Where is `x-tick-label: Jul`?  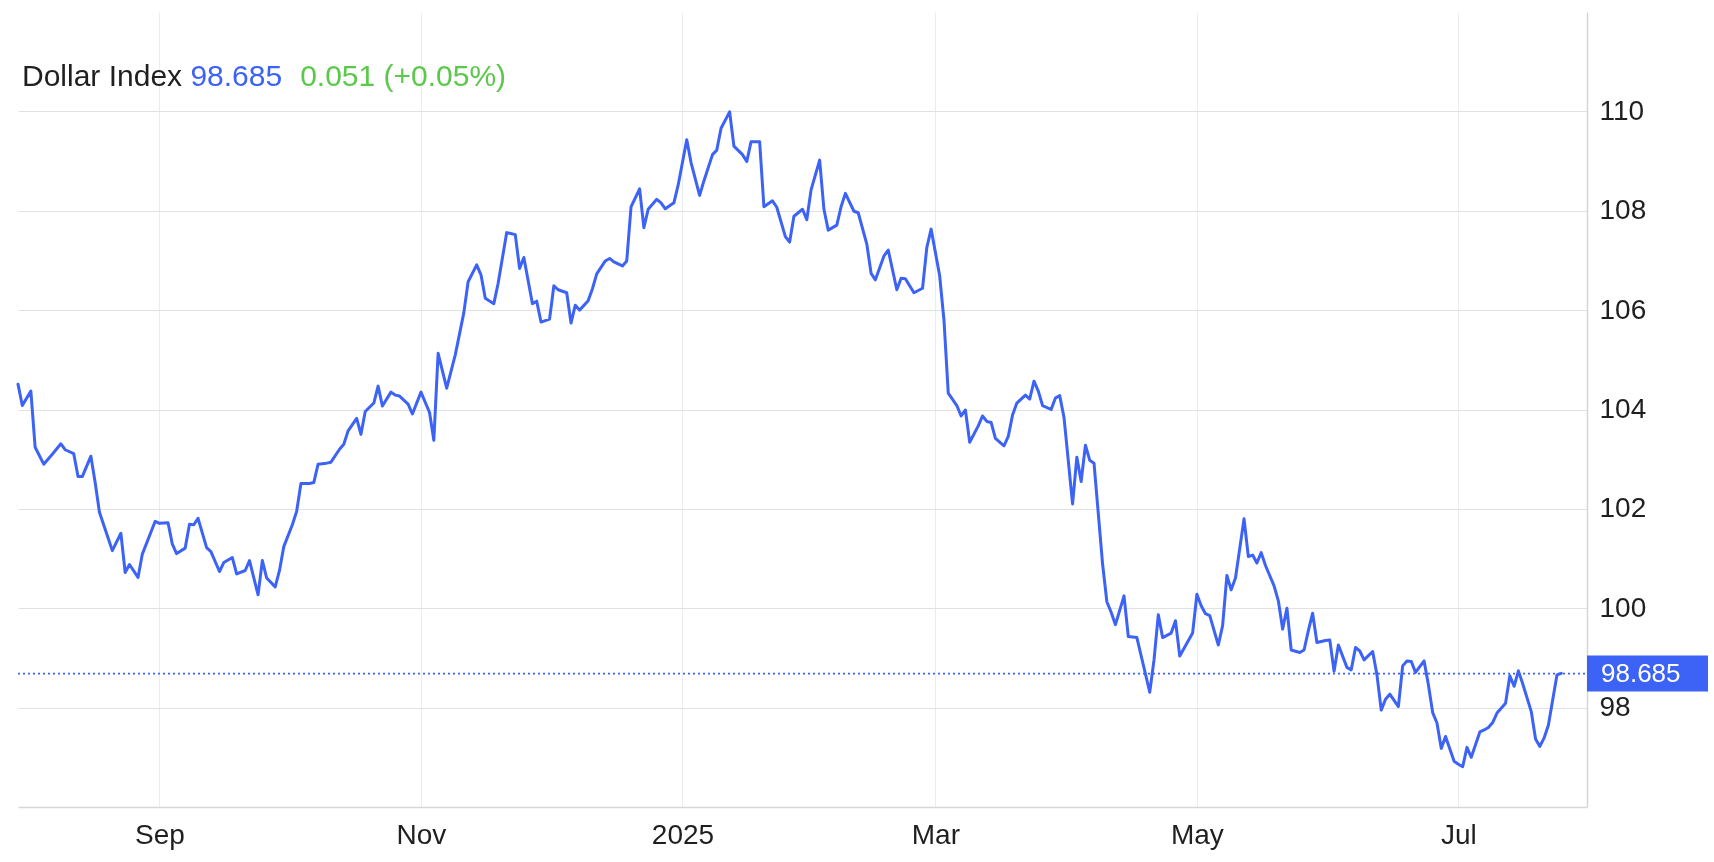 x-tick-label: Jul is located at coordinates (1458, 834).